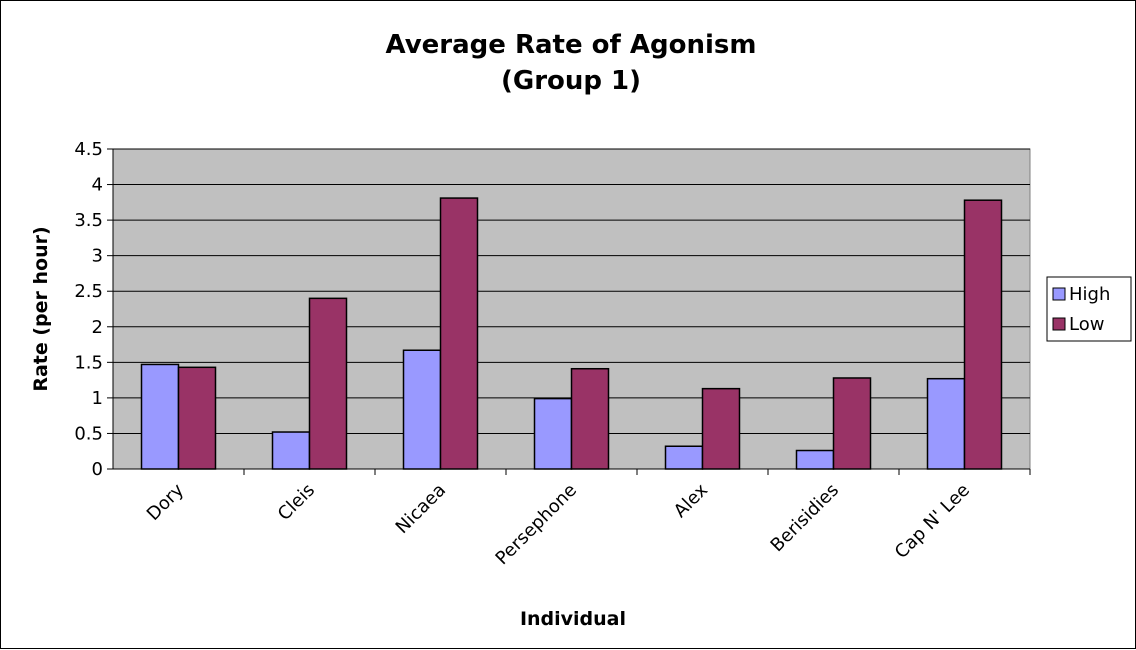 The width and height of the screenshot is (1136, 650). Describe the element at coordinates (97, 185) in the screenshot. I see `y-tick-label: 4` at that location.